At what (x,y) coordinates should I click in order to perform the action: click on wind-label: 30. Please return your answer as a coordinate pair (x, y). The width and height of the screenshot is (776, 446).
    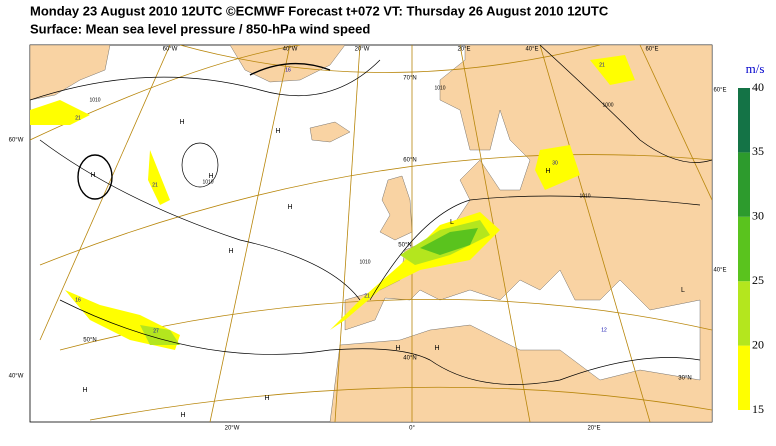
    Looking at the image, I should click on (555, 163).